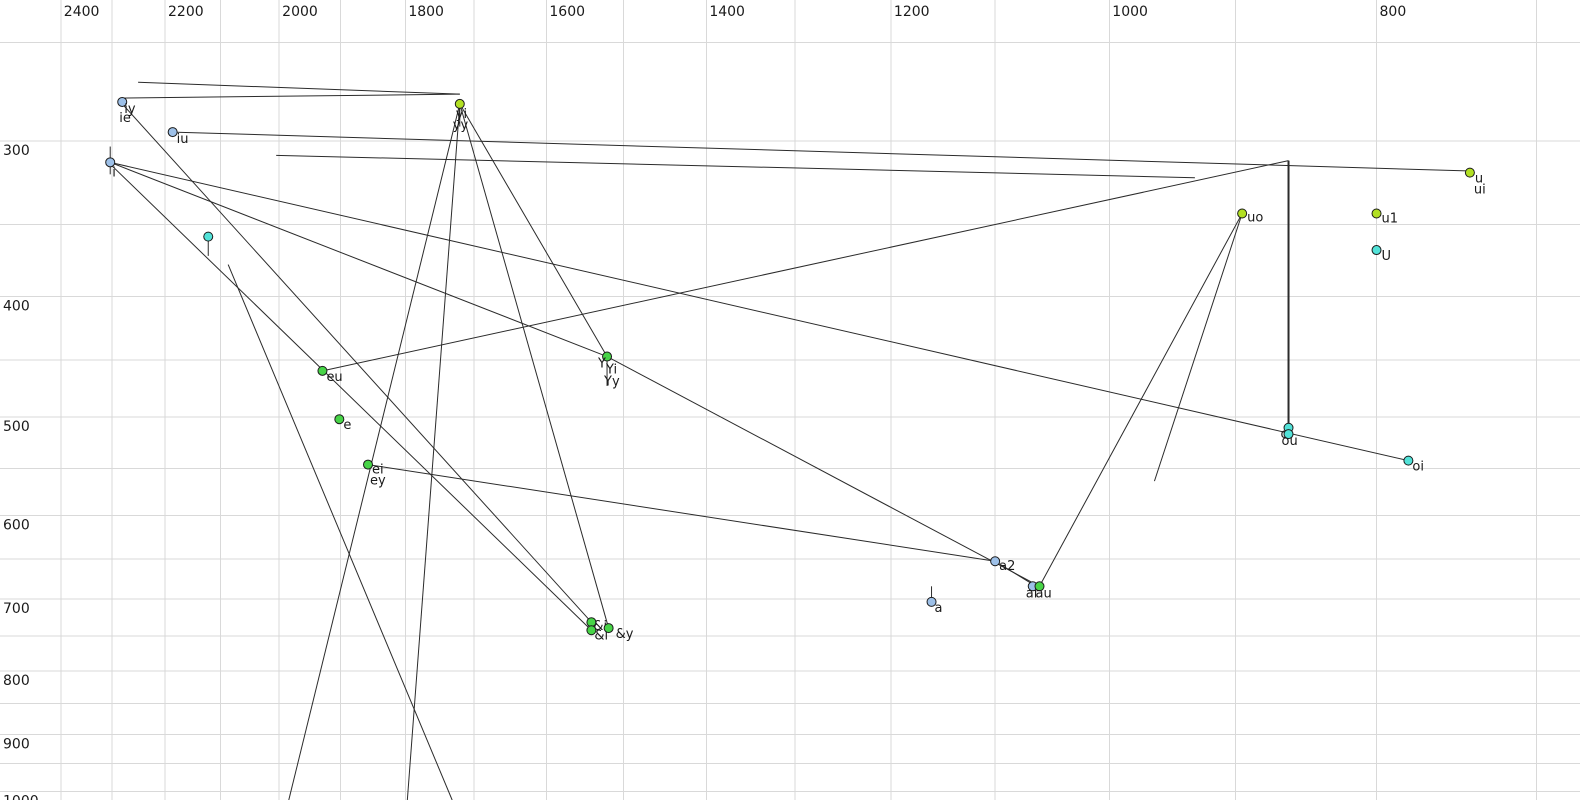 The height and width of the screenshot is (800, 1580). I want to click on x-tick-label-800: 800, so click(1393, 12).